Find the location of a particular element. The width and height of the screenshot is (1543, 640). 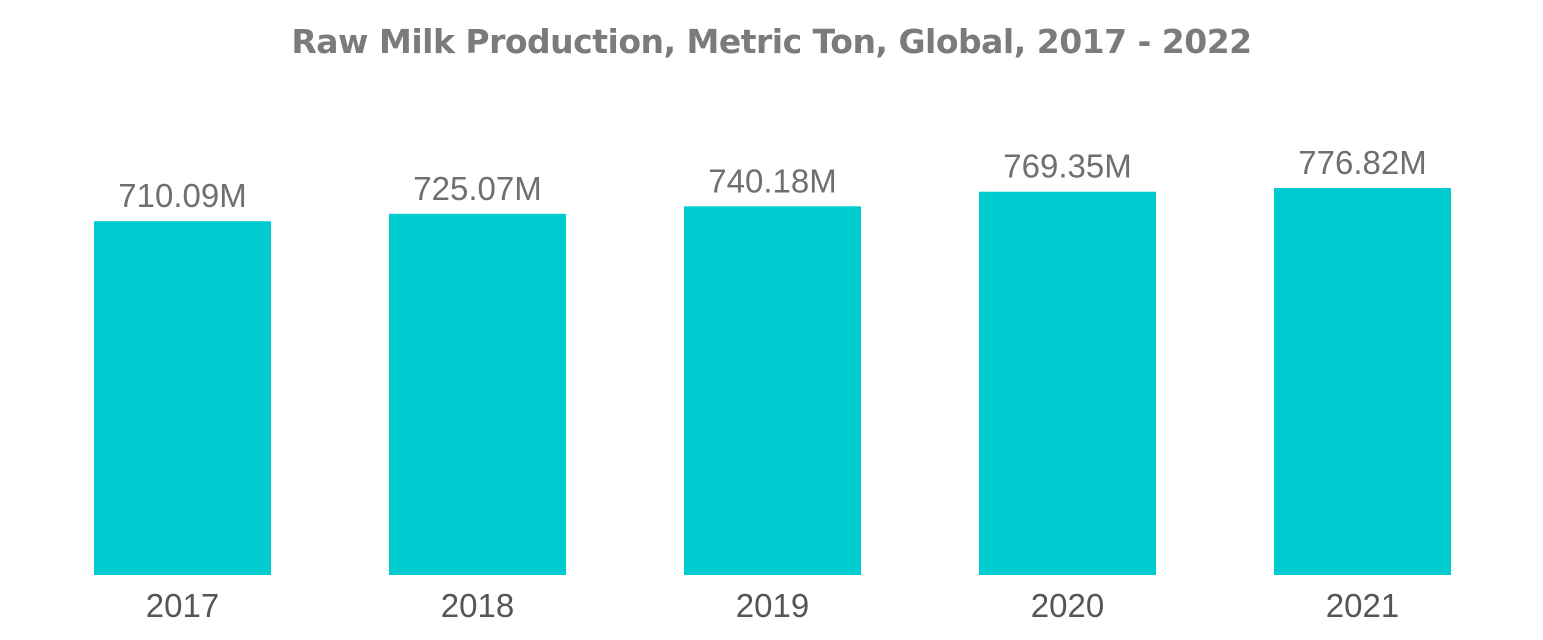

bar-2020 is located at coordinates (1067, 383).